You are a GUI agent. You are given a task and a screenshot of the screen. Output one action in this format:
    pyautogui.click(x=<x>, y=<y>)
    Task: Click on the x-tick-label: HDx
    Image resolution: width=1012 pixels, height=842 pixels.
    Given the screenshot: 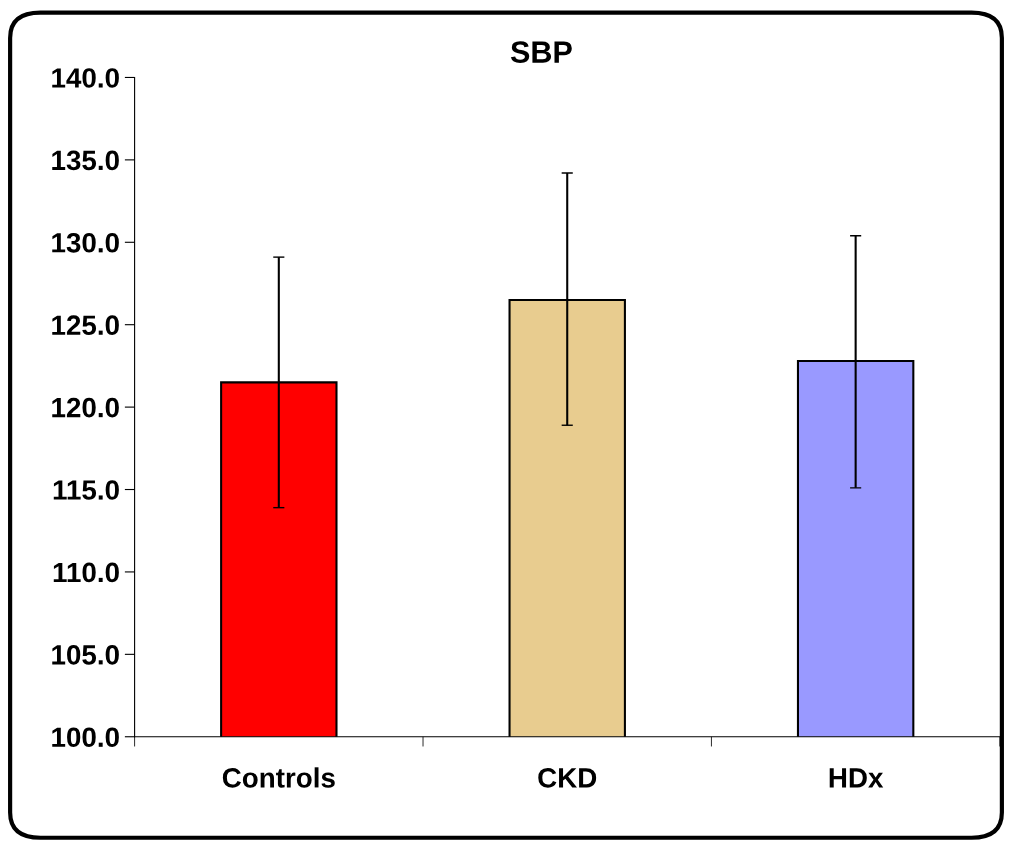 What is the action you would take?
    pyautogui.click(x=856, y=778)
    